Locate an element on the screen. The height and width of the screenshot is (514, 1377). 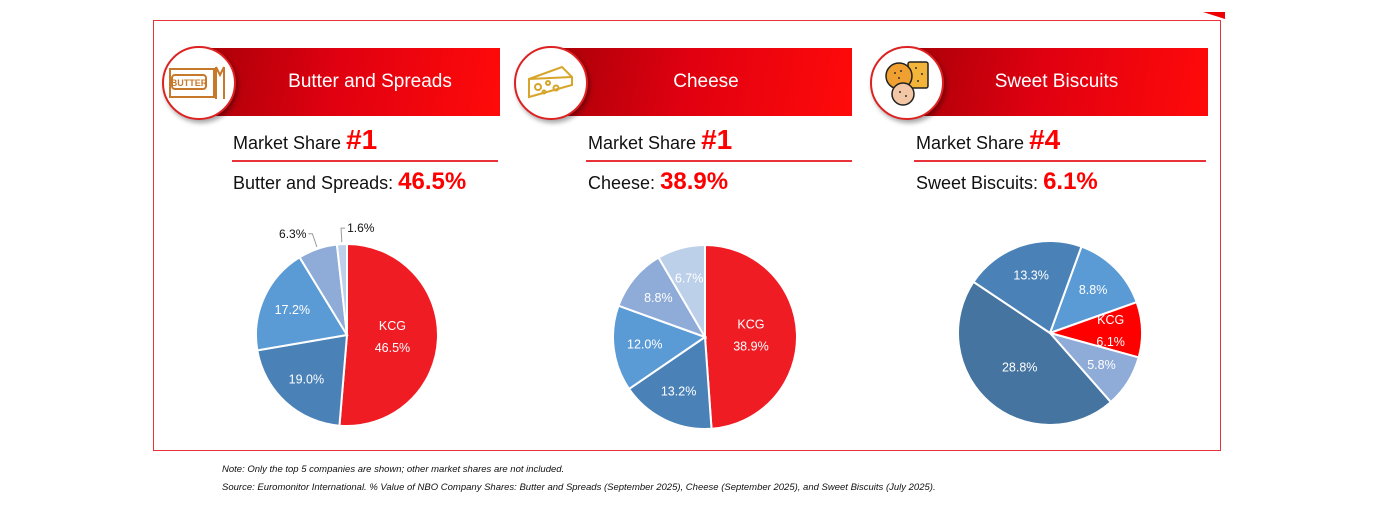
header-cheese: Cheese is located at coordinates (701, 82).